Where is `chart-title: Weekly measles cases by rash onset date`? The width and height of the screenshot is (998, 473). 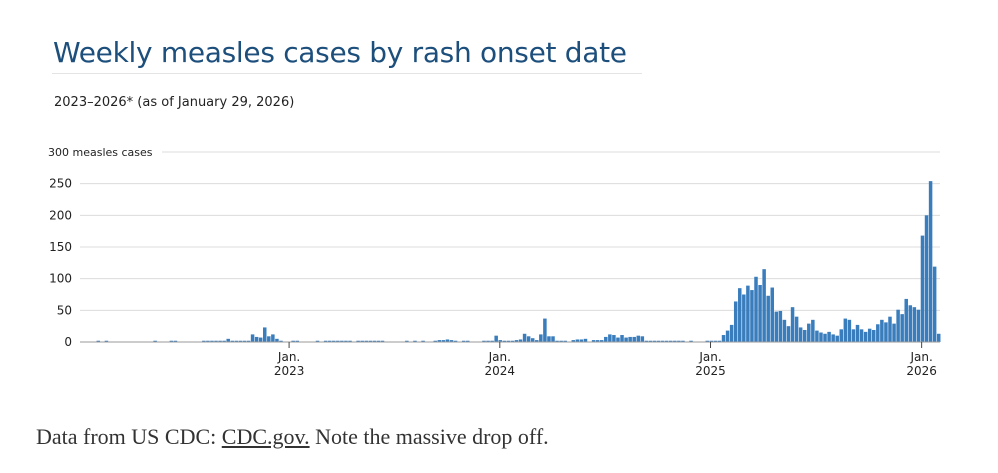 chart-title: Weekly measles cases by rash onset date is located at coordinates (340, 52).